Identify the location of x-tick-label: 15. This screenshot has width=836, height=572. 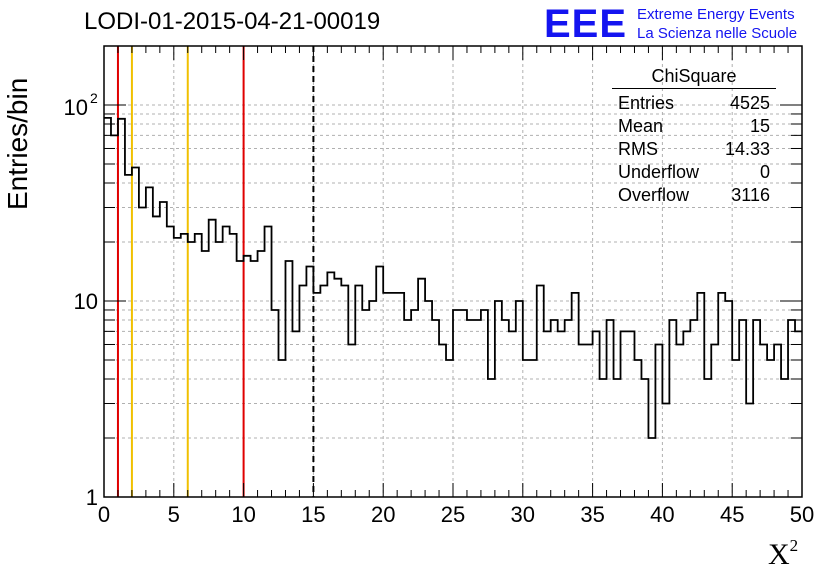
(313, 514).